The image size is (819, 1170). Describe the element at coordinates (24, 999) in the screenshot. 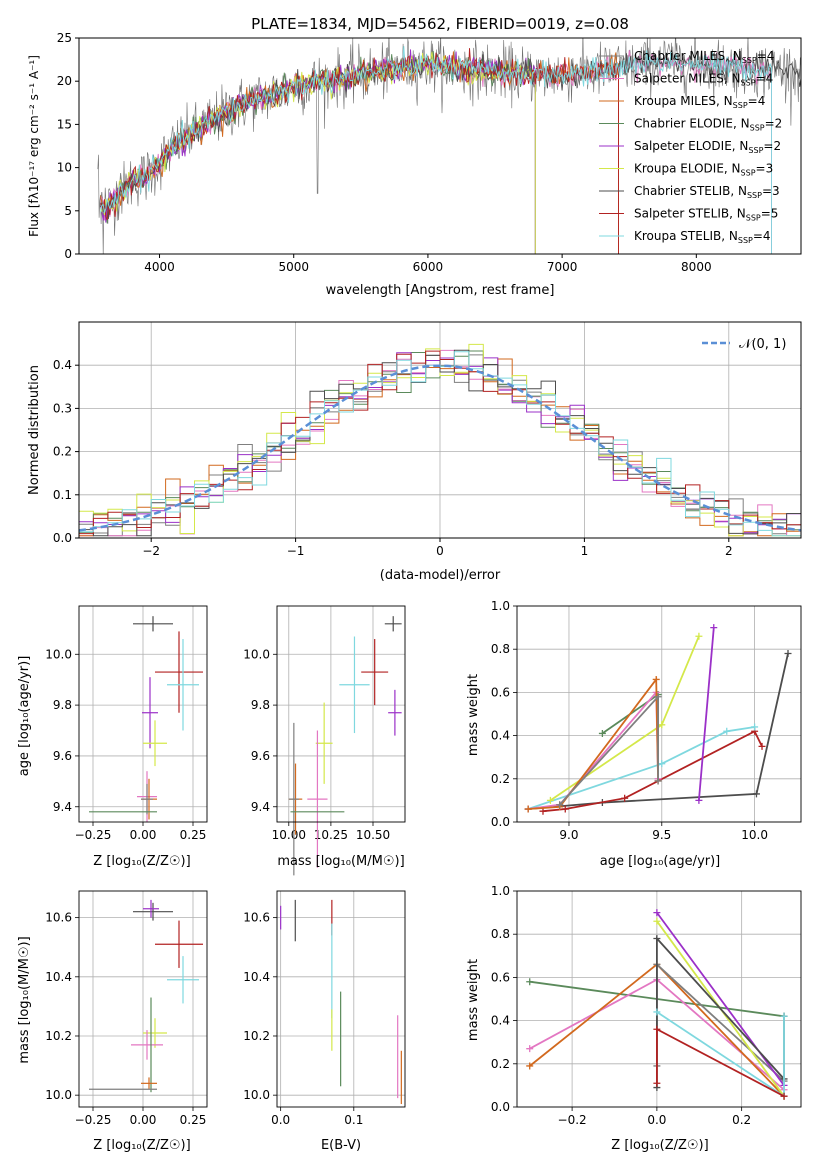

I see `mass-ylabel: mass [log₁₀(M/M☉)]` at that location.